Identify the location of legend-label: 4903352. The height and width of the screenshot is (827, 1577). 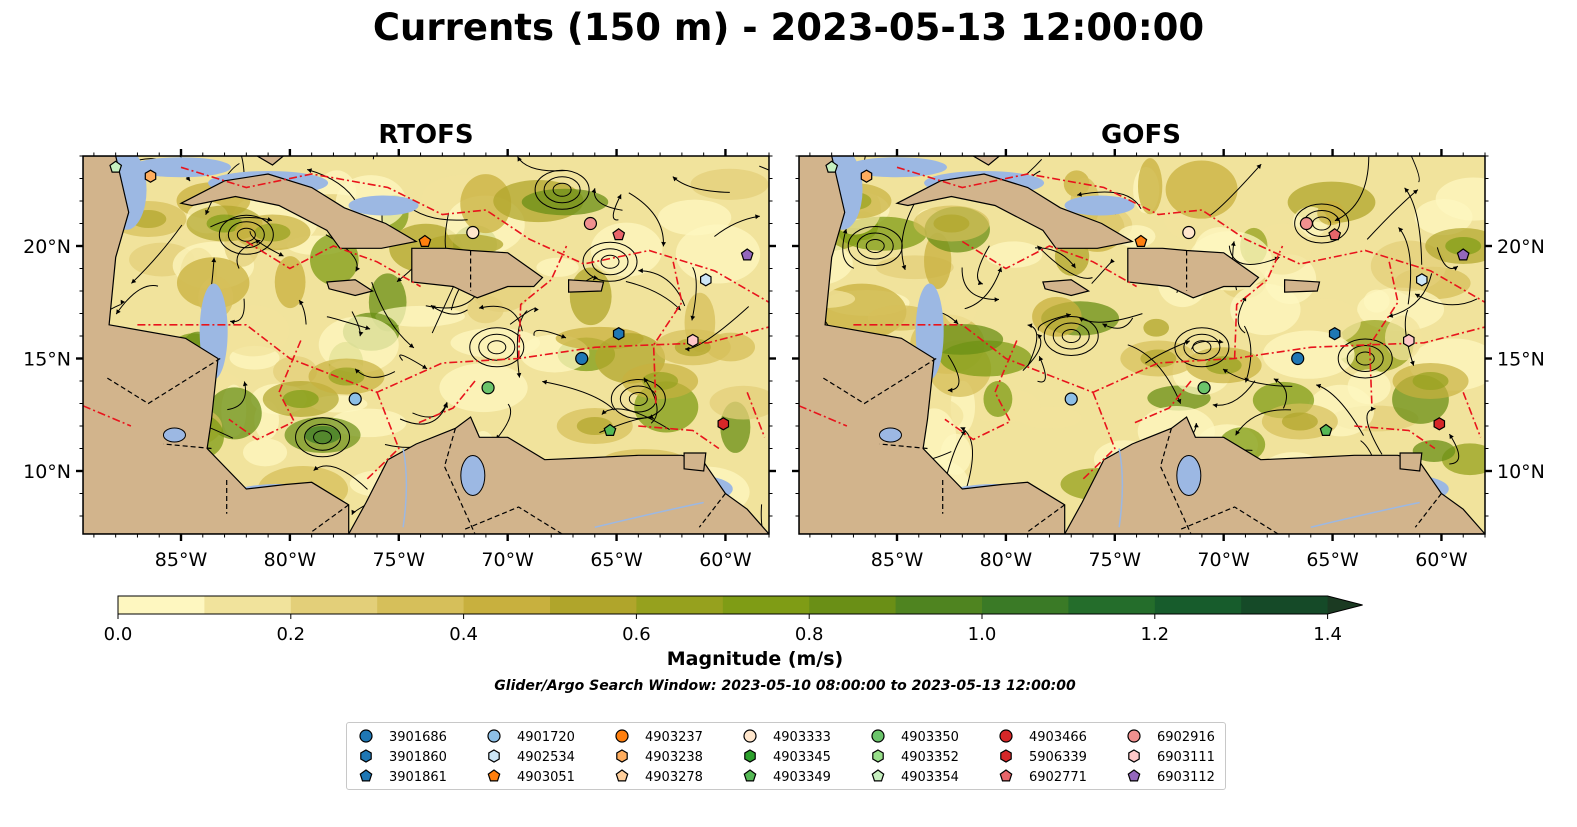
(930, 757).